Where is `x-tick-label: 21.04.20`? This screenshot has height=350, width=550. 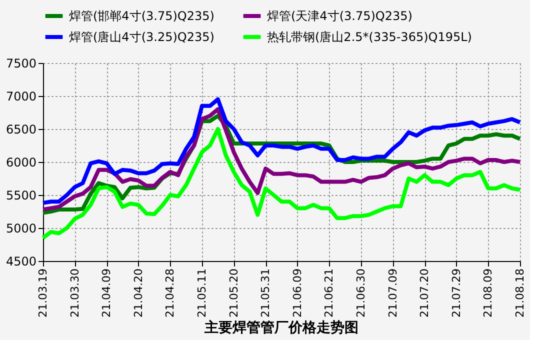
x-tick-label: 21.04.20 is located at coordinates (138, 293).